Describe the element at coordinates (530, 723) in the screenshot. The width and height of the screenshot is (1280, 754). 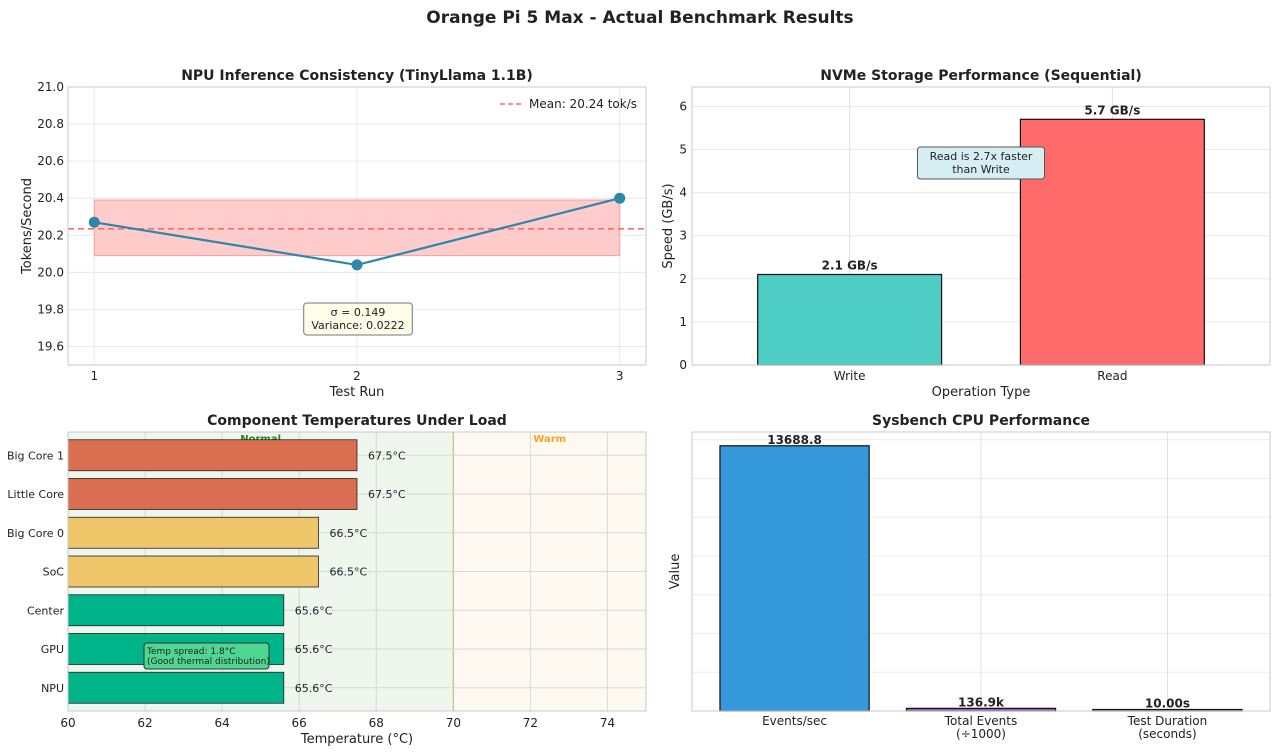
I see `x-tick-label: 72` at that location.